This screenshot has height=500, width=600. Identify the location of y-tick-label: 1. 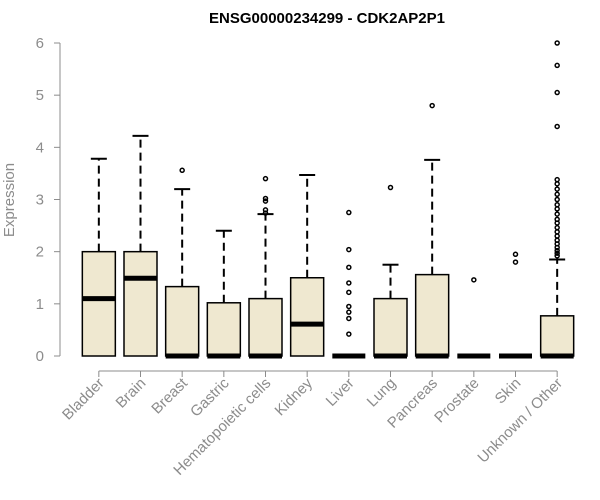
(40, 304).